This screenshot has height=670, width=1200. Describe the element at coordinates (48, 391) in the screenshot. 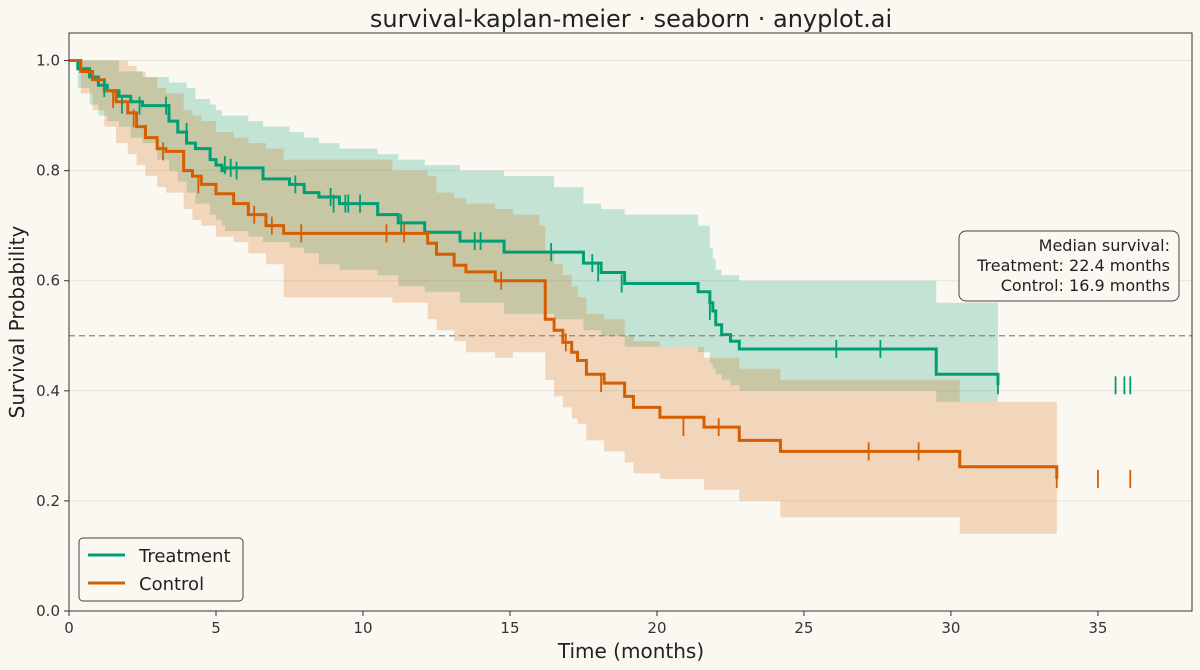

I see `y-tick-label: 0.4` at that location.